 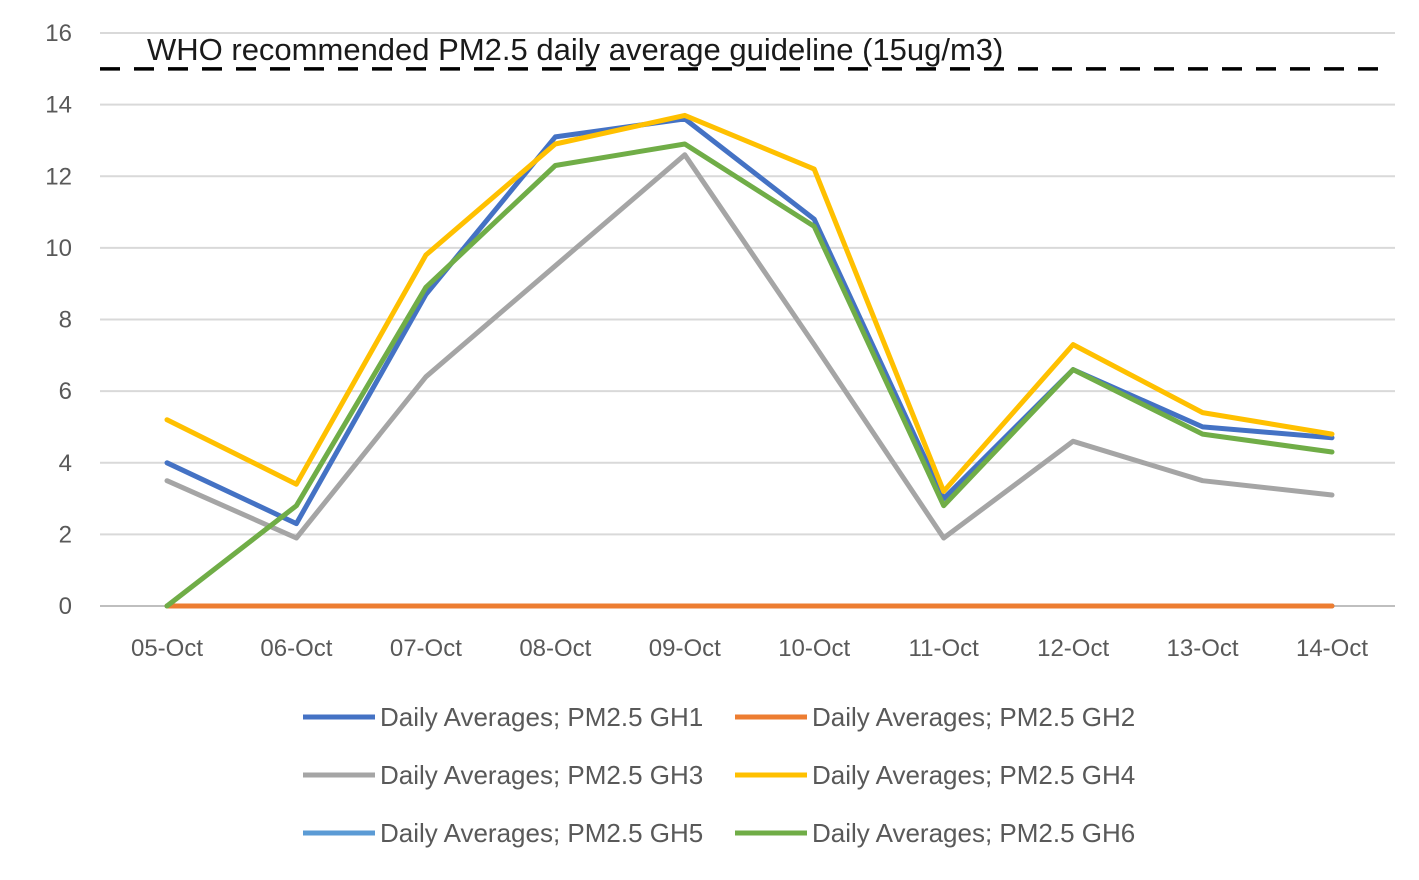 What do you see at coordinates (944, 648) in the screenshot?
I see `x-tick-label: 11-Oct` at bounding box center [944, 648].